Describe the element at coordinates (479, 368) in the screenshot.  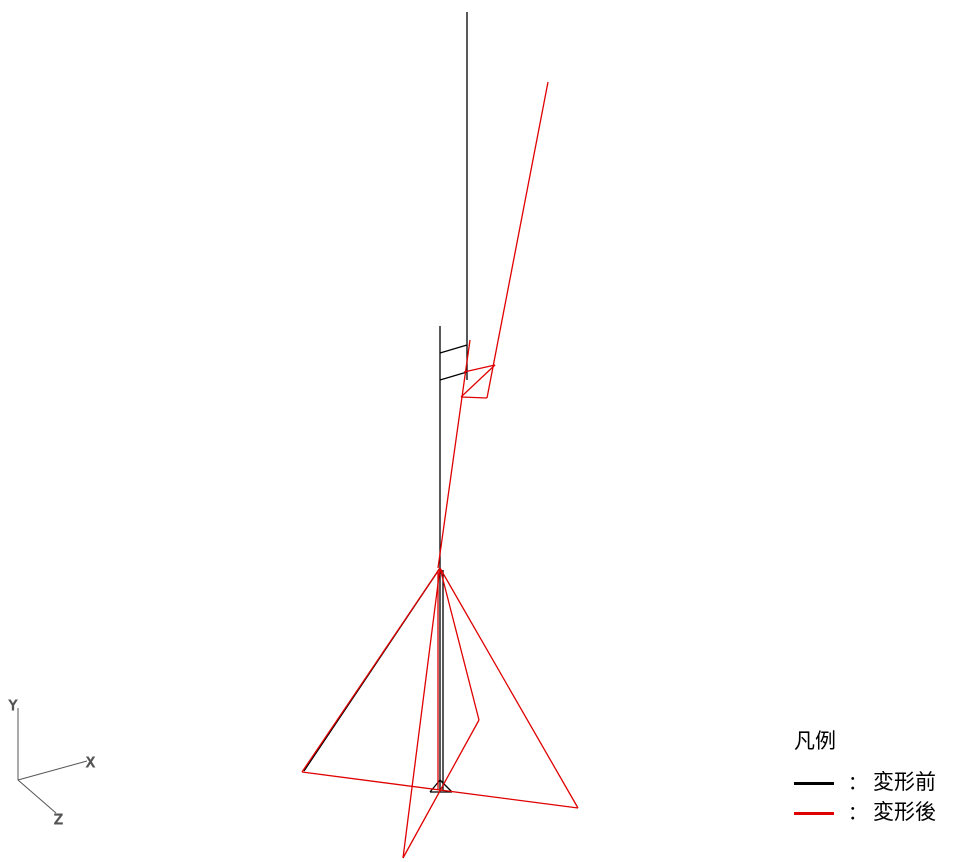
I see `after-brace-top` at that location.